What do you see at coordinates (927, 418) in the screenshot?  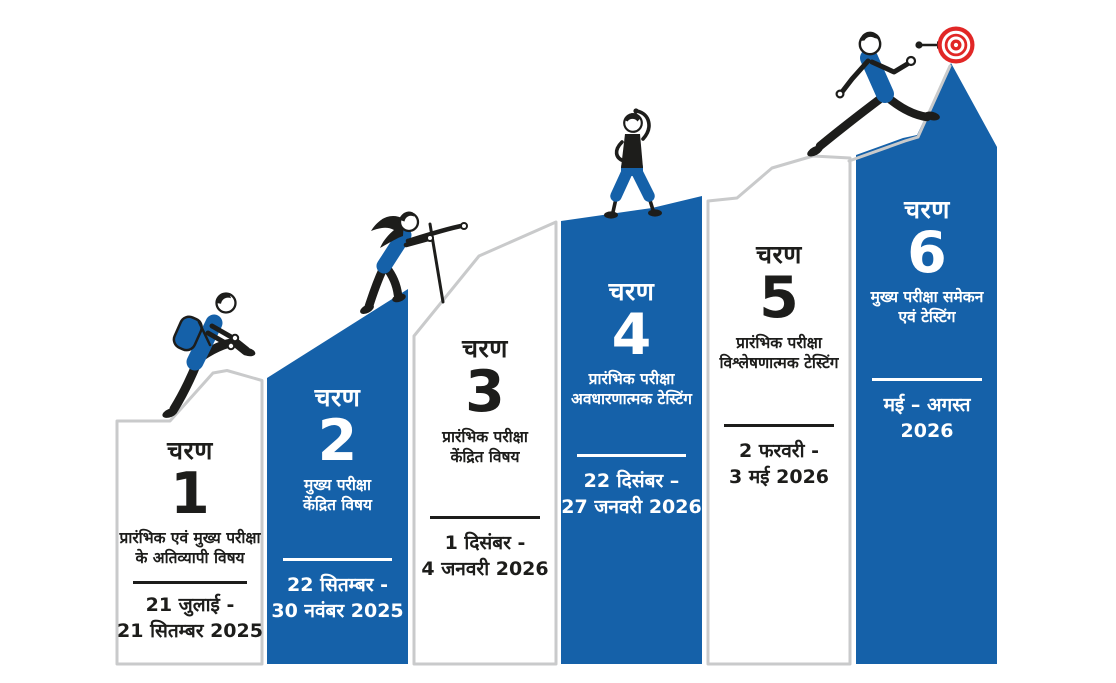 I see `stage-6-dates: मई – अगस्त 2026` at bounding box center [927, 418].